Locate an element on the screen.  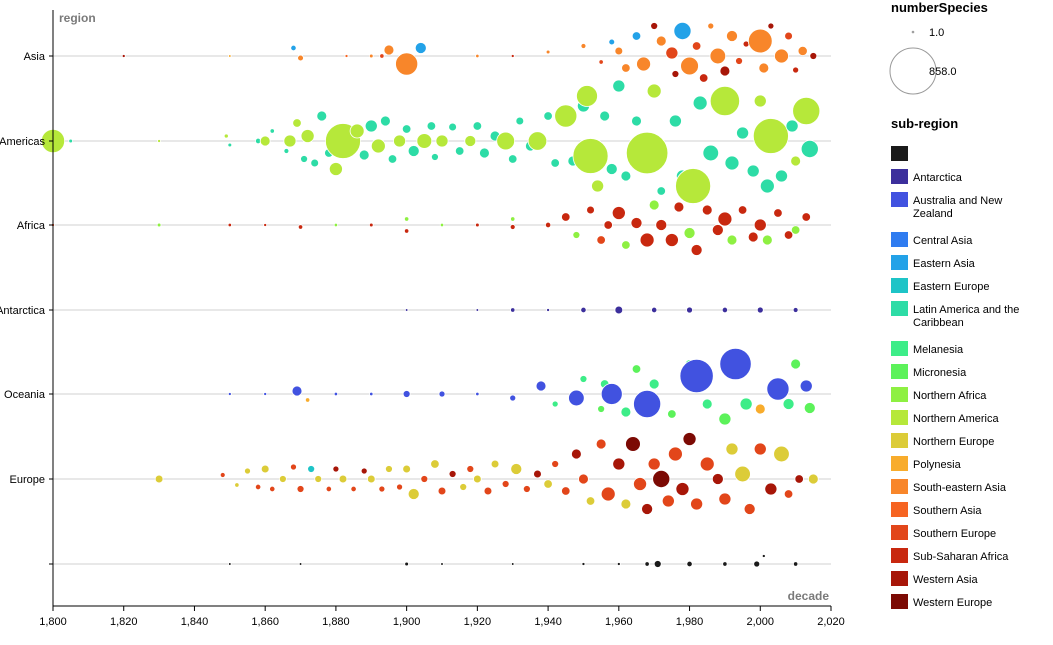
legend-label-15: Southern Europe is located at coordinates (954, 534).